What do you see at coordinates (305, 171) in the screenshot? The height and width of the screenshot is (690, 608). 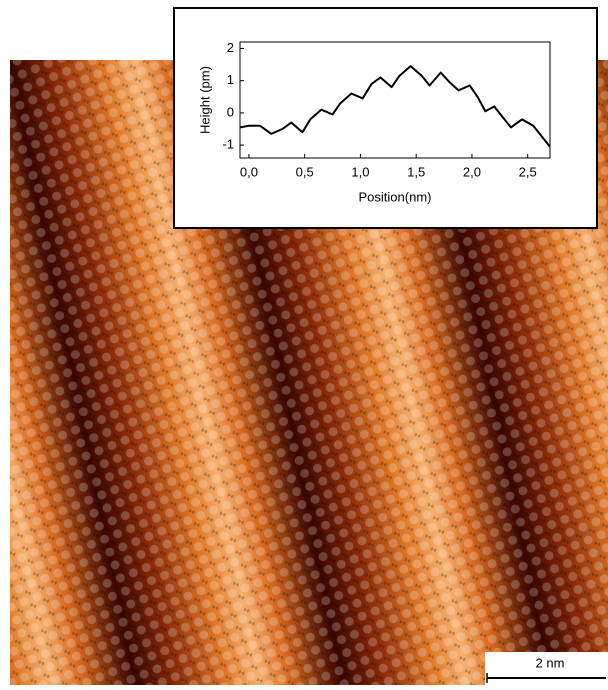 I see `x-tick-label: 0,5` at bounding box center [305, 171].